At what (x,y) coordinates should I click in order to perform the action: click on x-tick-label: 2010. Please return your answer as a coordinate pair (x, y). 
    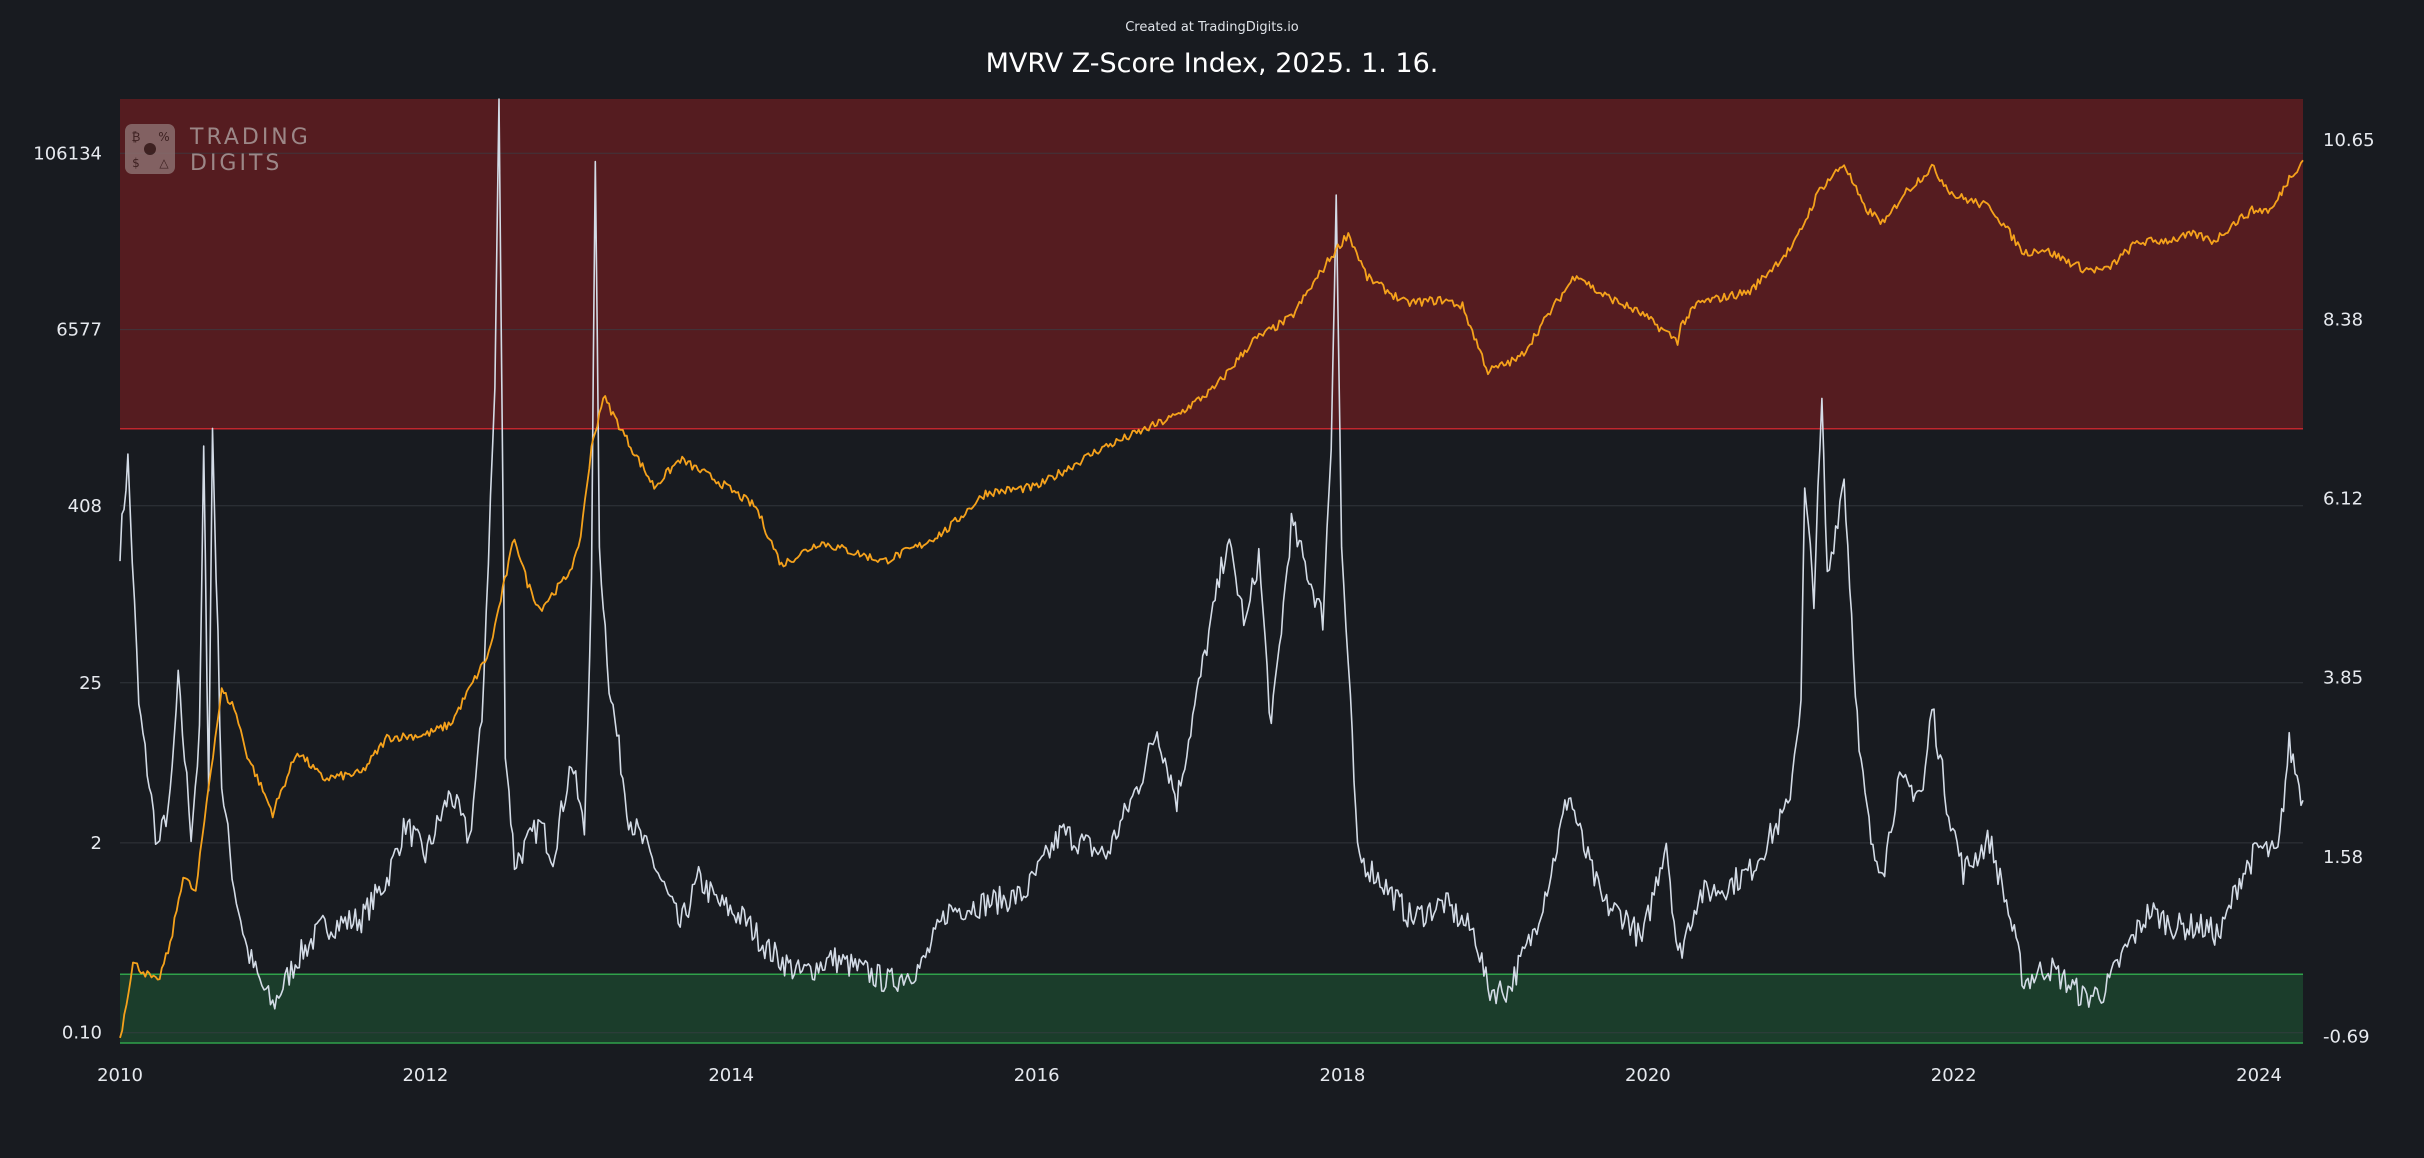
    Looking at the image, I should click on (120, 1075).